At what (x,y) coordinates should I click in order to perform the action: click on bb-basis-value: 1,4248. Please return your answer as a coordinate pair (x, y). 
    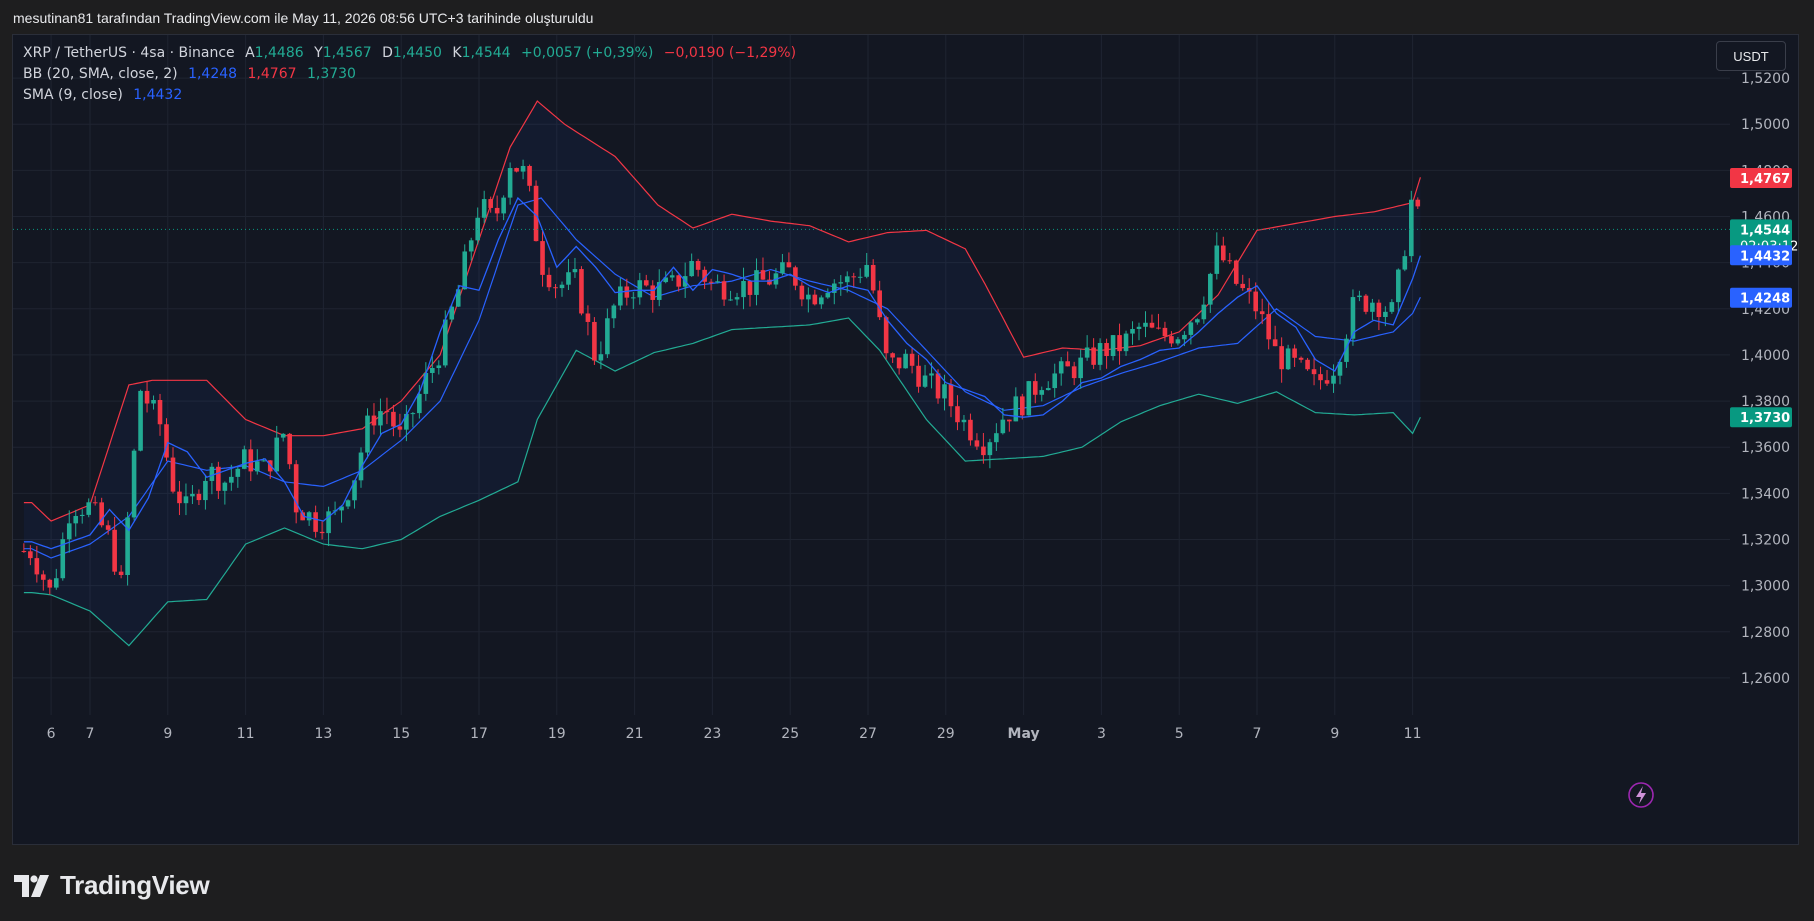
    Looking at the image, I should click on (213, 74).